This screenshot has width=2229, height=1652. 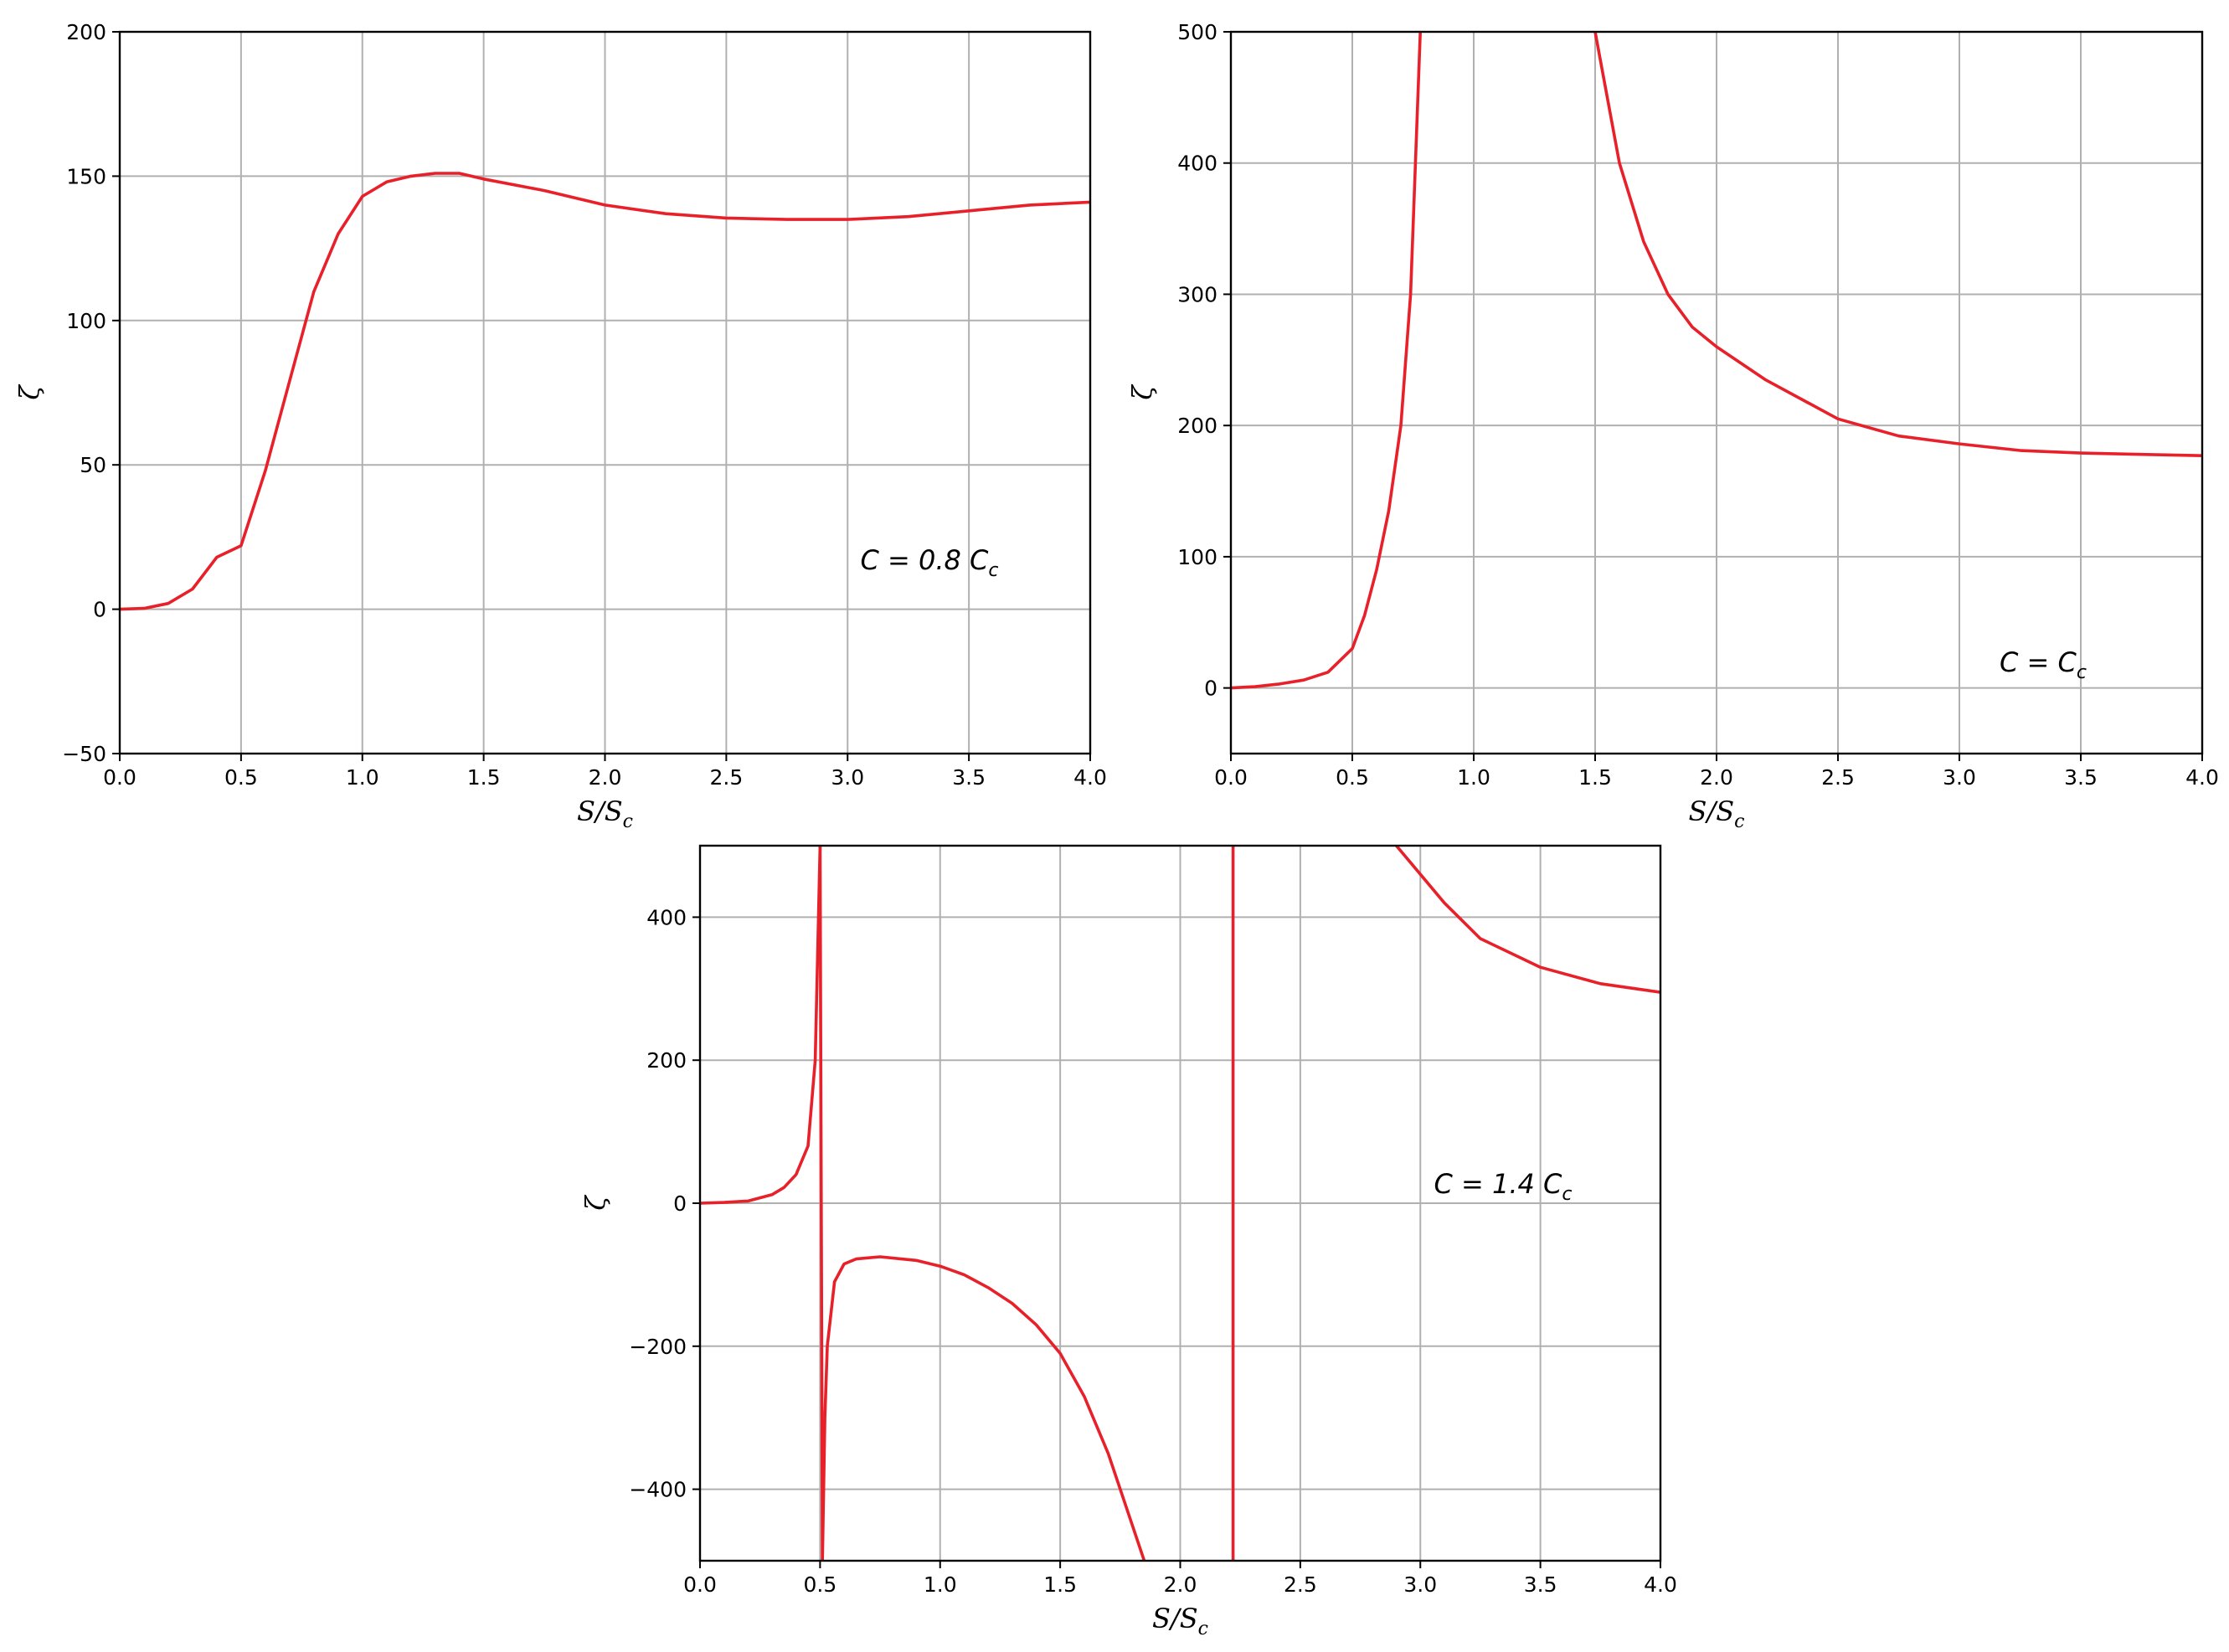 I want to click on y-tick-label: −50, so click(x=84, y=754).